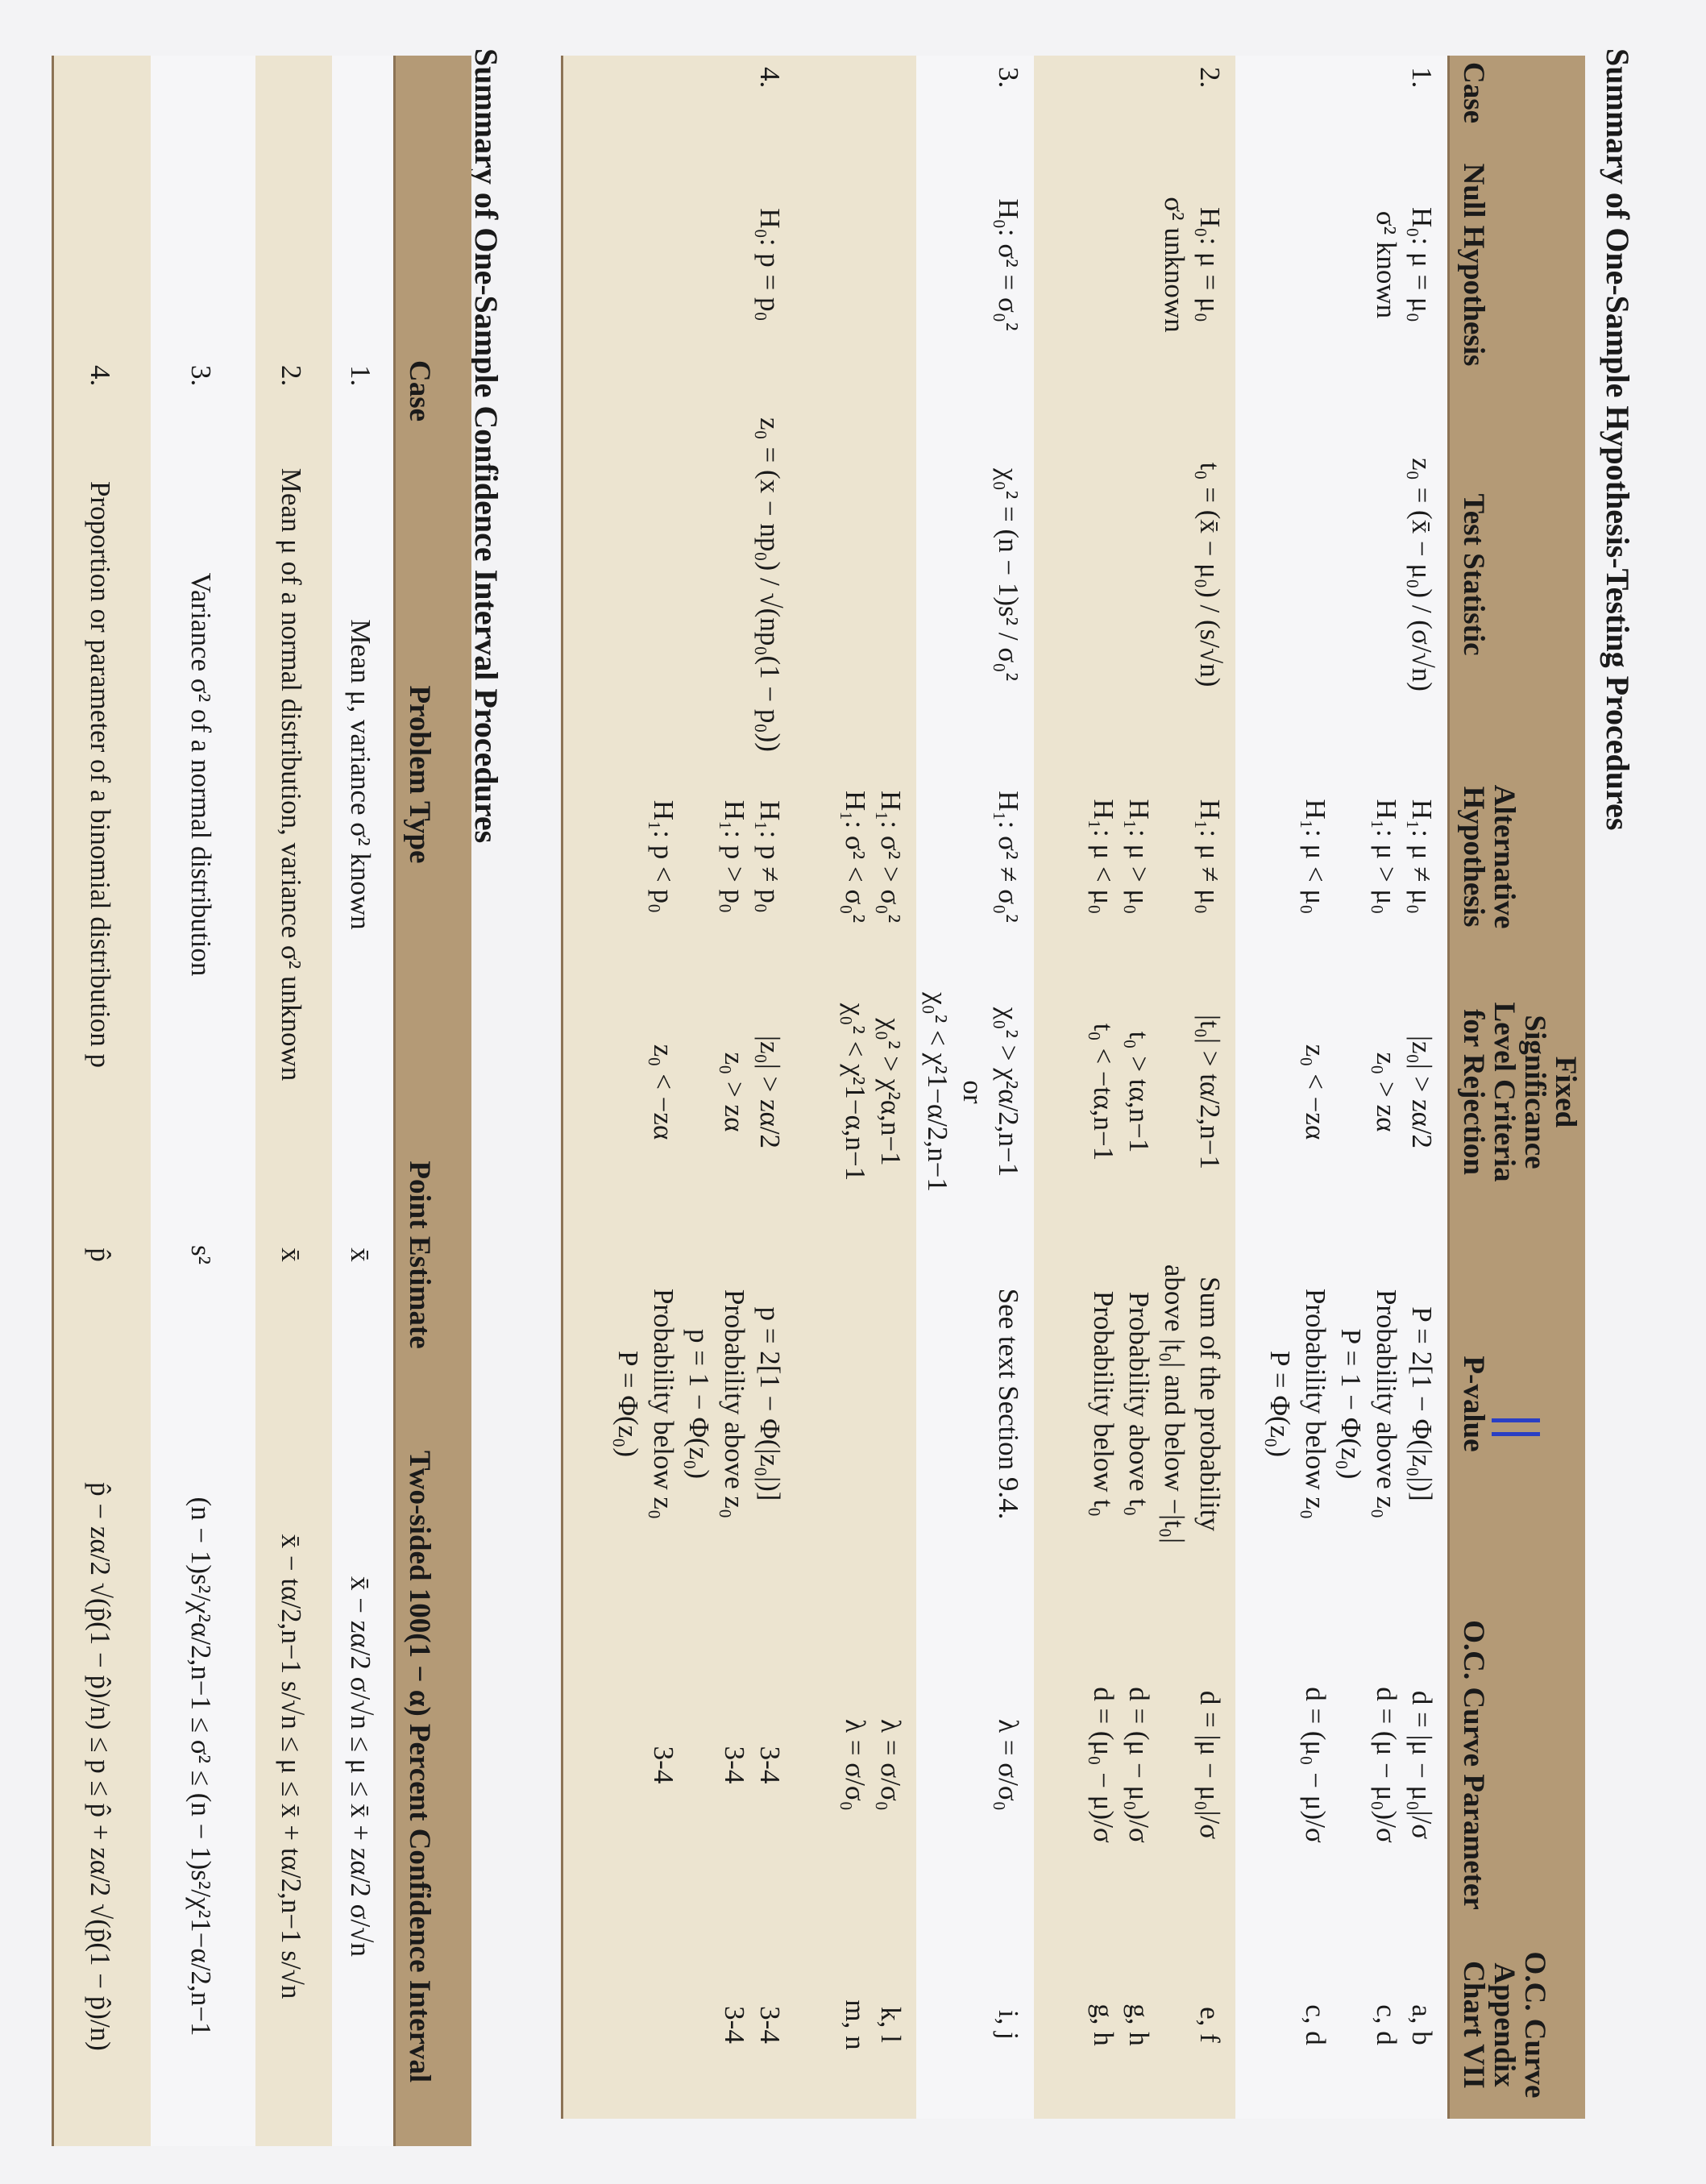 The width and height of the screenshot is (1706, 2184). What do you see at coordinates (102, 1255) in the screenshot?
I see `estimate-cell: p̂` at bounding box center [102, 1255].